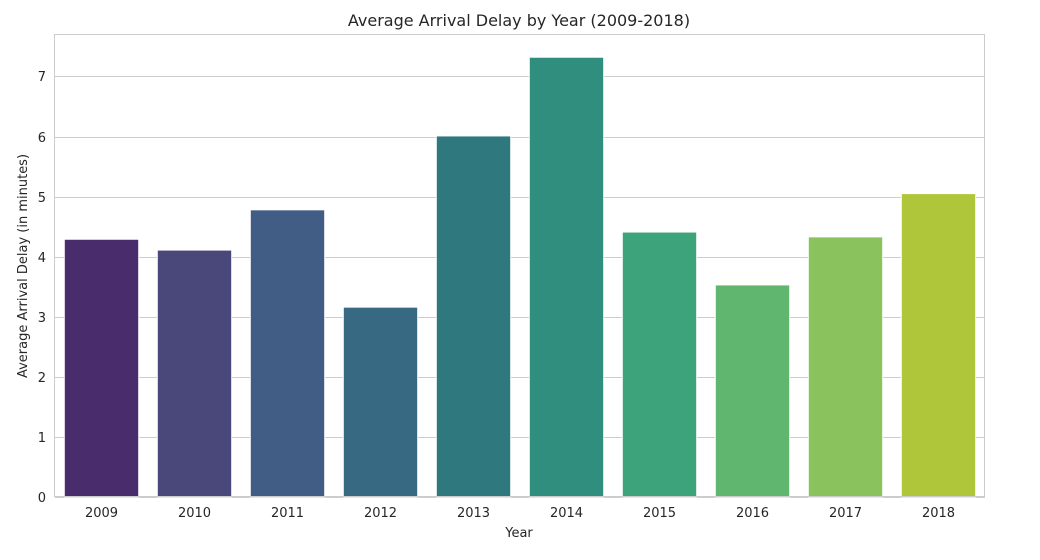 Image resolution: width=1040 pixels, height=560 pixels. What do you see at coordinates (42, 318) in the screenshot?
I see `y-tick-label: 3` at bounding box center [42, 318].